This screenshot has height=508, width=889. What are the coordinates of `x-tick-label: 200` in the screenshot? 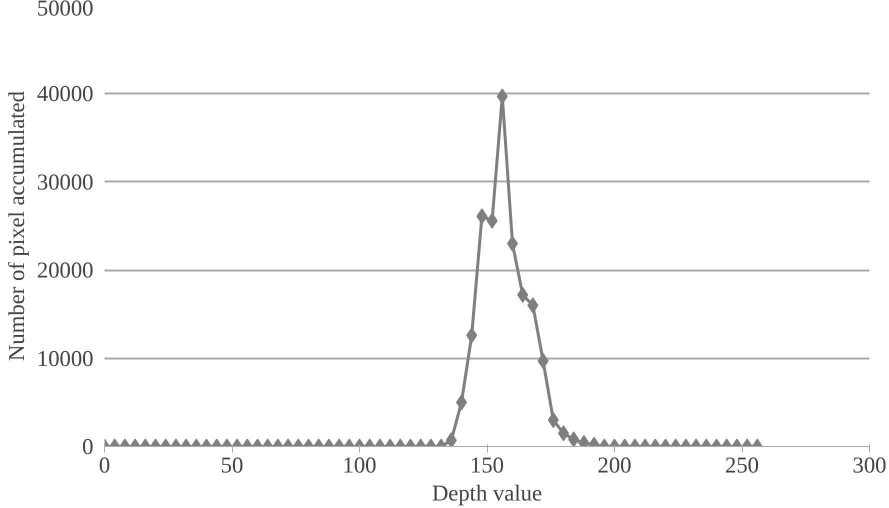 It's located at (615, 465).